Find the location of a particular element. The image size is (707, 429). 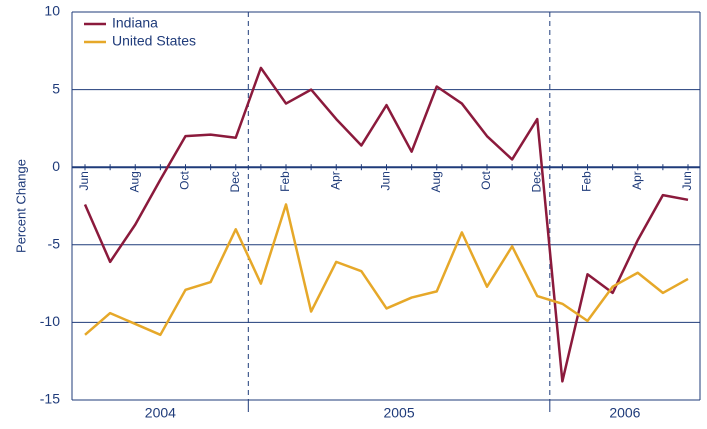

y-tick-label: 10 is located at coordinates (52, 11).